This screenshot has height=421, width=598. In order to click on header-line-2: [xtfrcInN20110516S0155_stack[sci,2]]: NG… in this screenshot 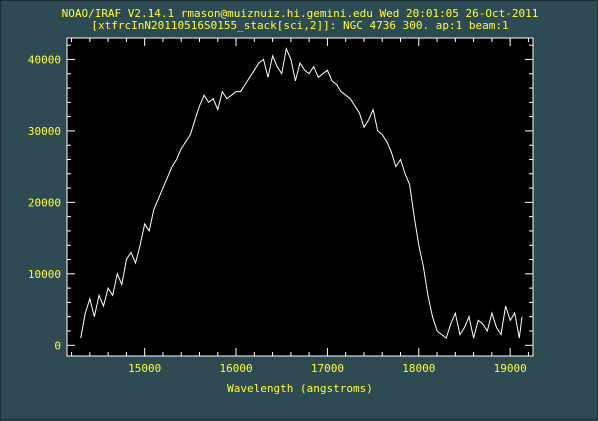, I will do `click(299, 25)`.